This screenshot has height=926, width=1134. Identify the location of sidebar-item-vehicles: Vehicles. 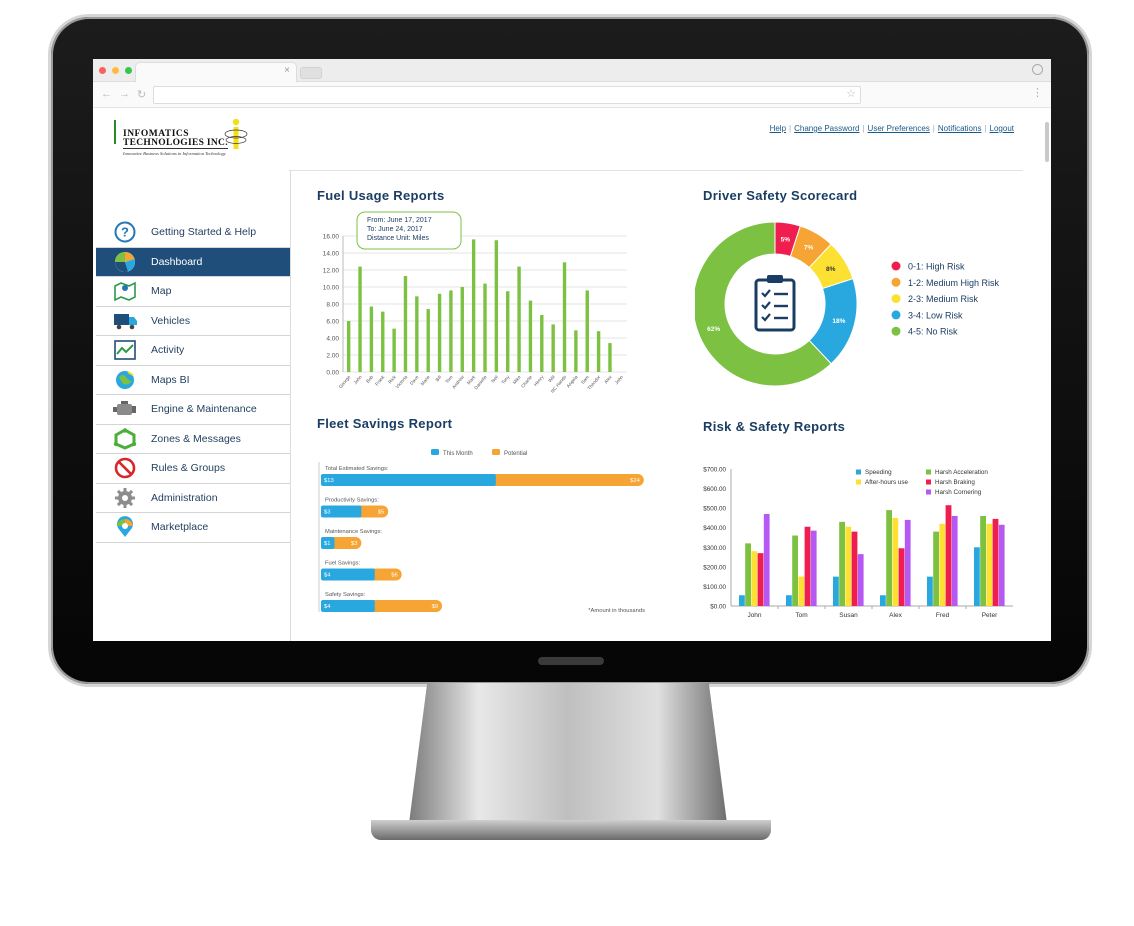
(193, 321).